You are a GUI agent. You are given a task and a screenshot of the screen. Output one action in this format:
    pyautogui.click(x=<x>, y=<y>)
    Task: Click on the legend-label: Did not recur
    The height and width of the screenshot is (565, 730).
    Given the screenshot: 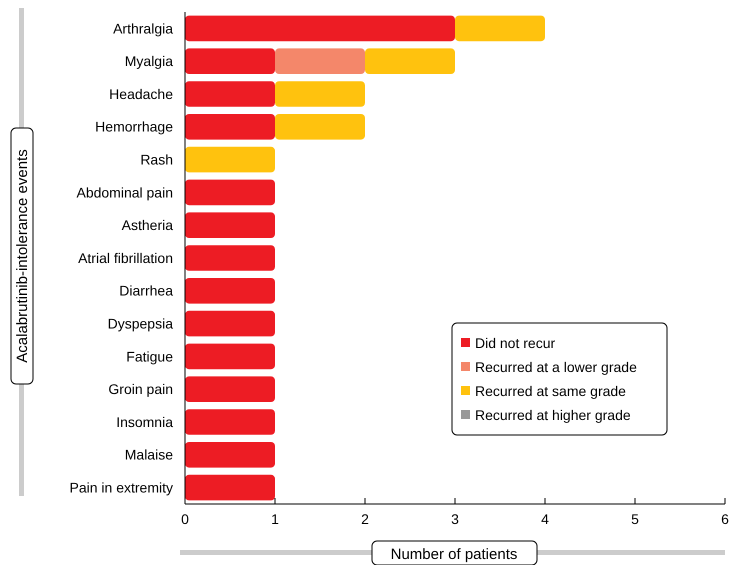 What is the action you would take?
    pyautogui.click(x=515, y=342)
    